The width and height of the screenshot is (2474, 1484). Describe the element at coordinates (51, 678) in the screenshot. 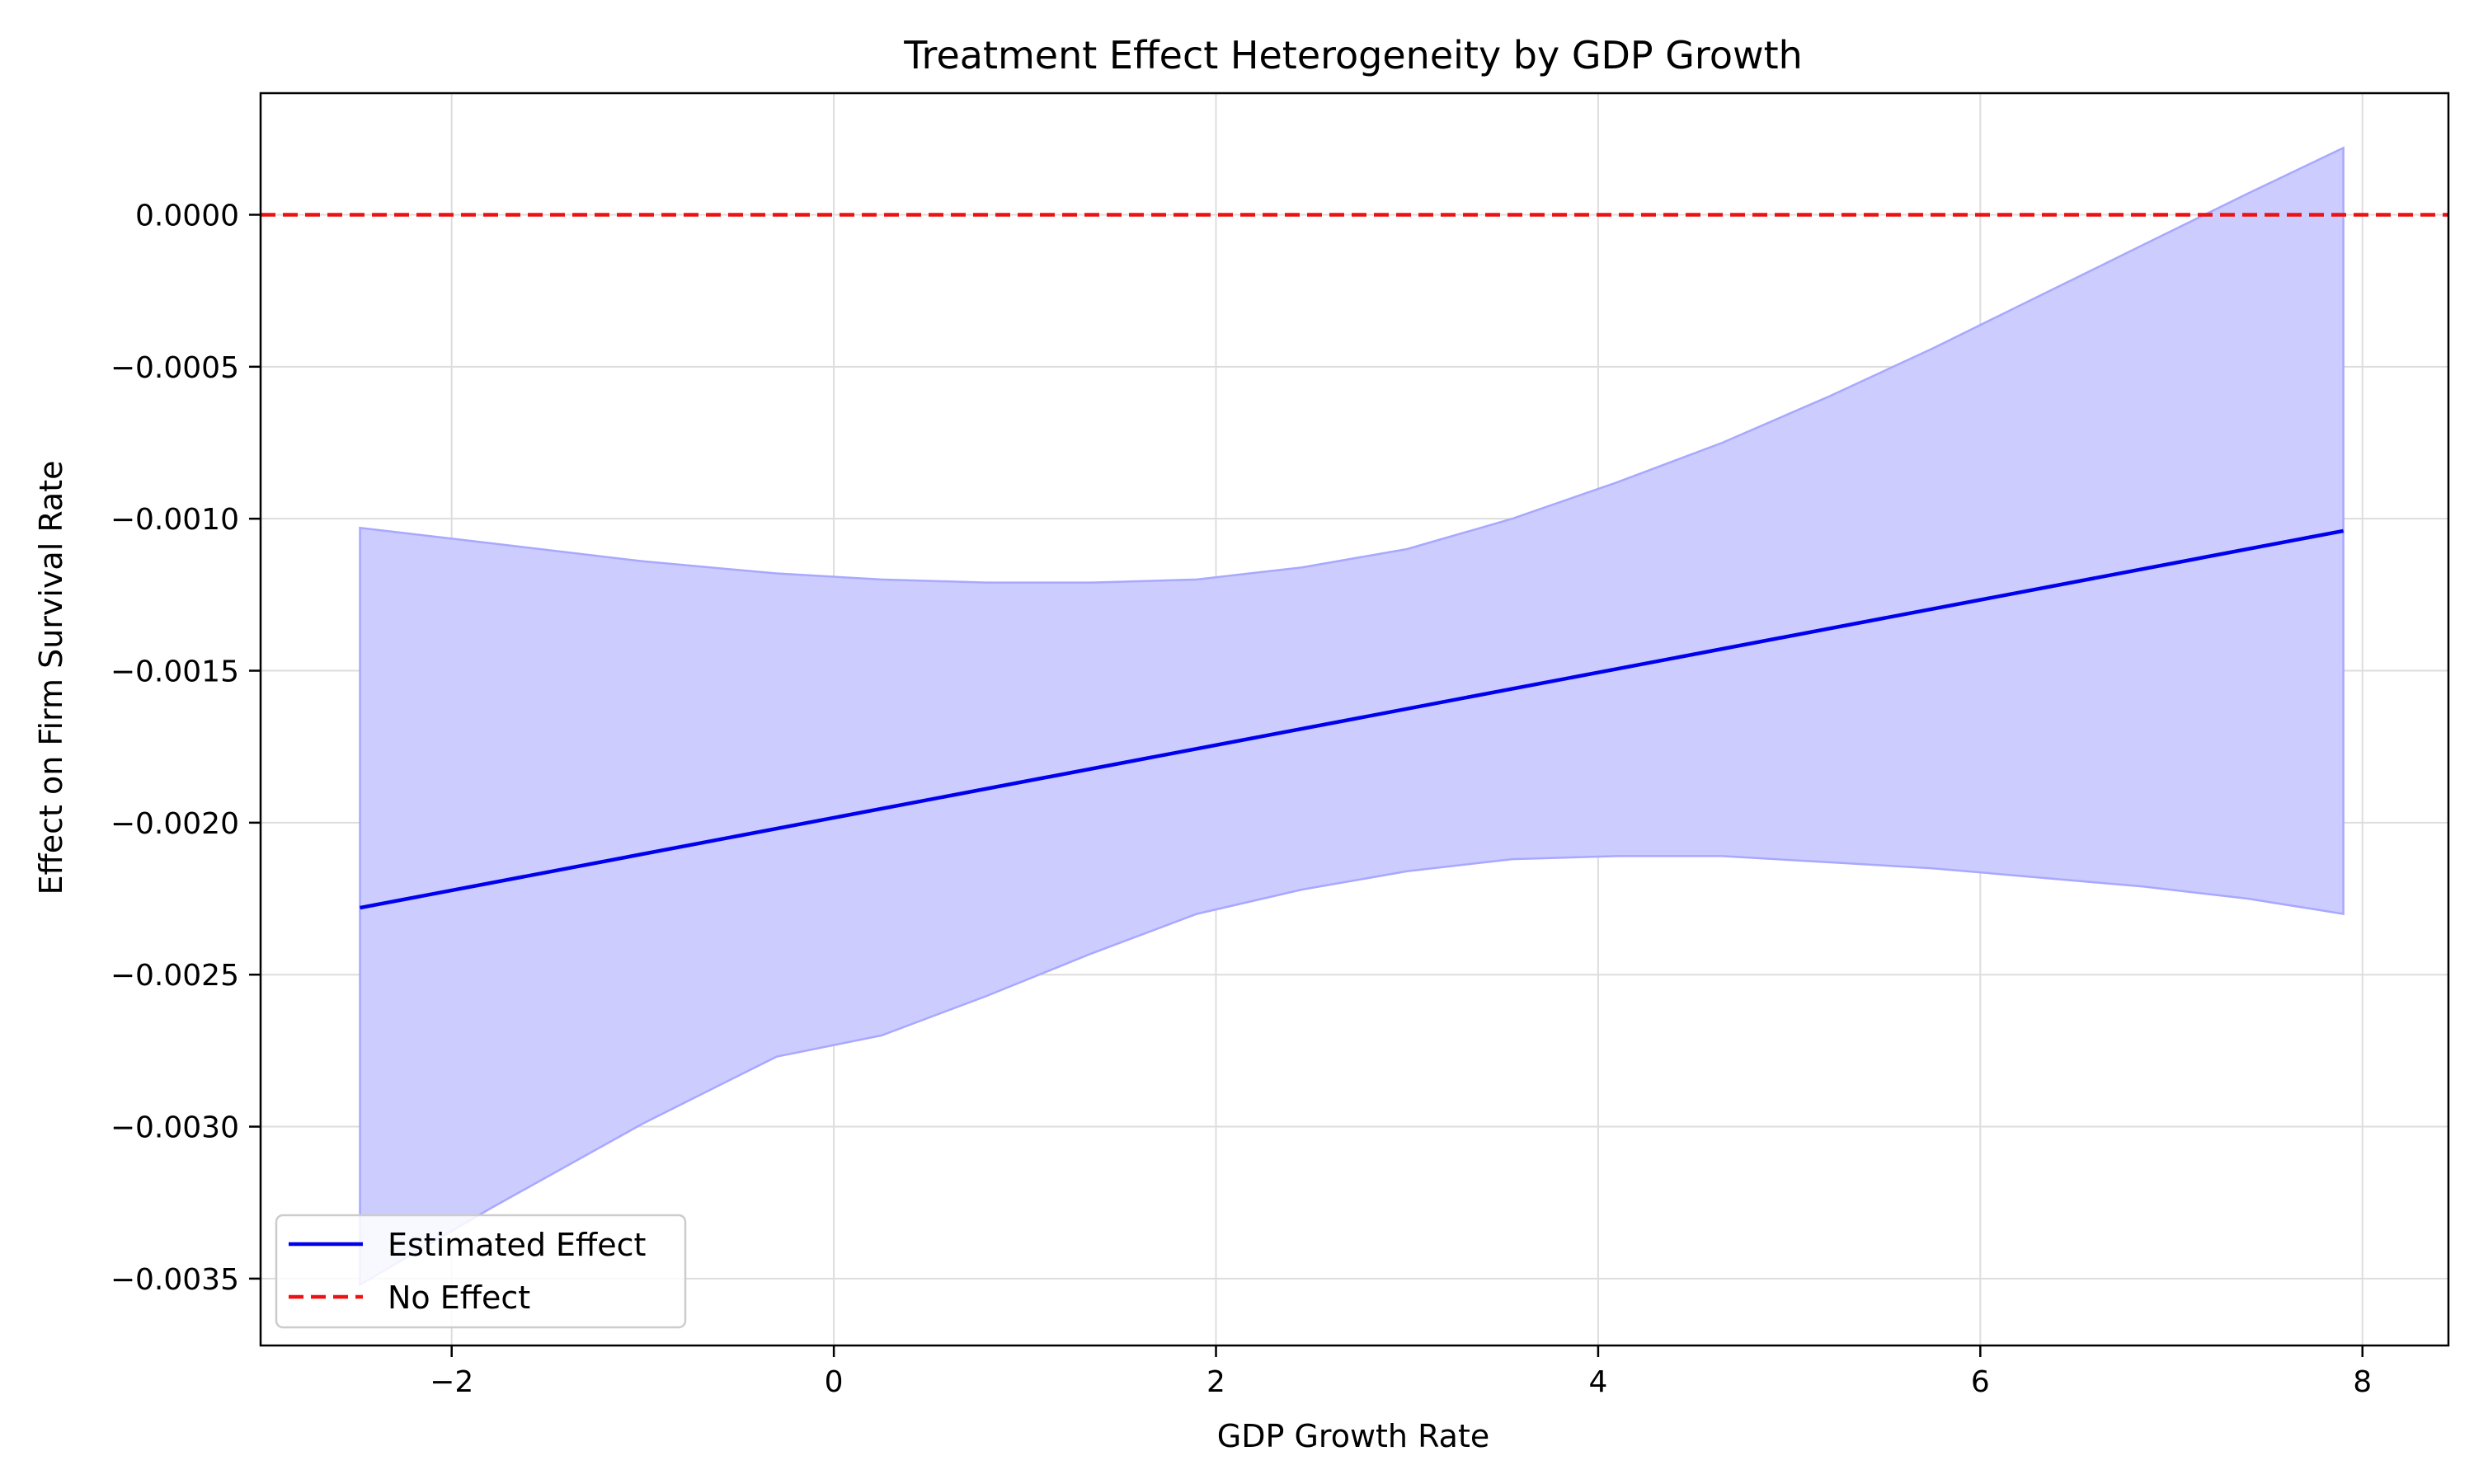

I see `y-axis-label: Effect on Firm Survival Rate` at that location.